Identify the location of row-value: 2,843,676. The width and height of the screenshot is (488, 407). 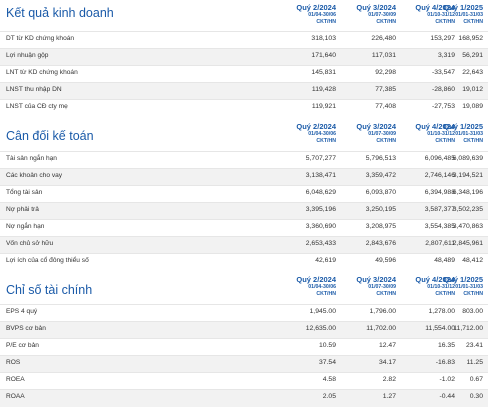
(380, 243).